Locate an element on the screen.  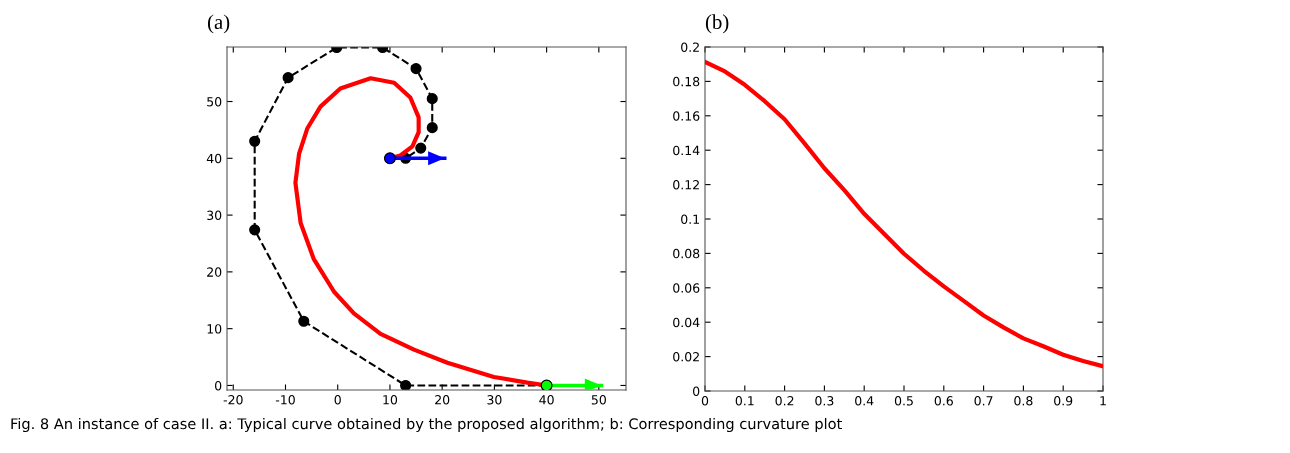
y-tick-label: 40 is located at coordinates (214, 158).